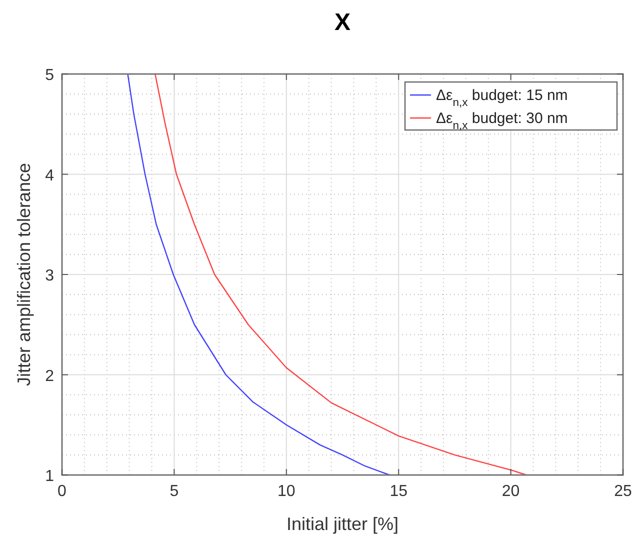  What do you see at coordinates (62, 491) in the screenshot?
I see `x-tick-label: 0` at bounding box center [62, 491].